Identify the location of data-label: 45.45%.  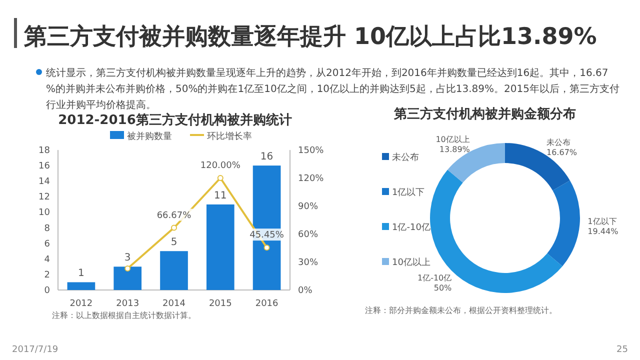
(267, 235).